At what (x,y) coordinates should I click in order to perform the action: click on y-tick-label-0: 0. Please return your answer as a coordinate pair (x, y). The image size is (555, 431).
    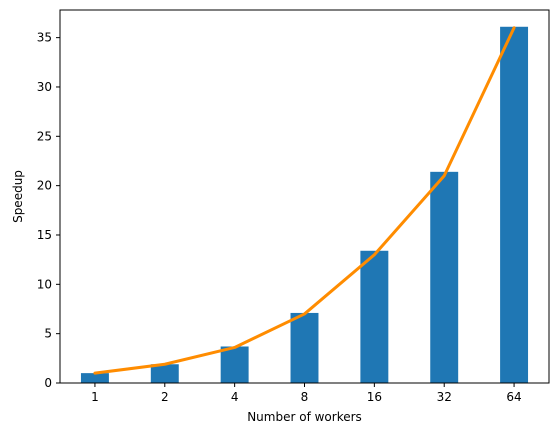
    Looking at the image, I should click on (48, 383).